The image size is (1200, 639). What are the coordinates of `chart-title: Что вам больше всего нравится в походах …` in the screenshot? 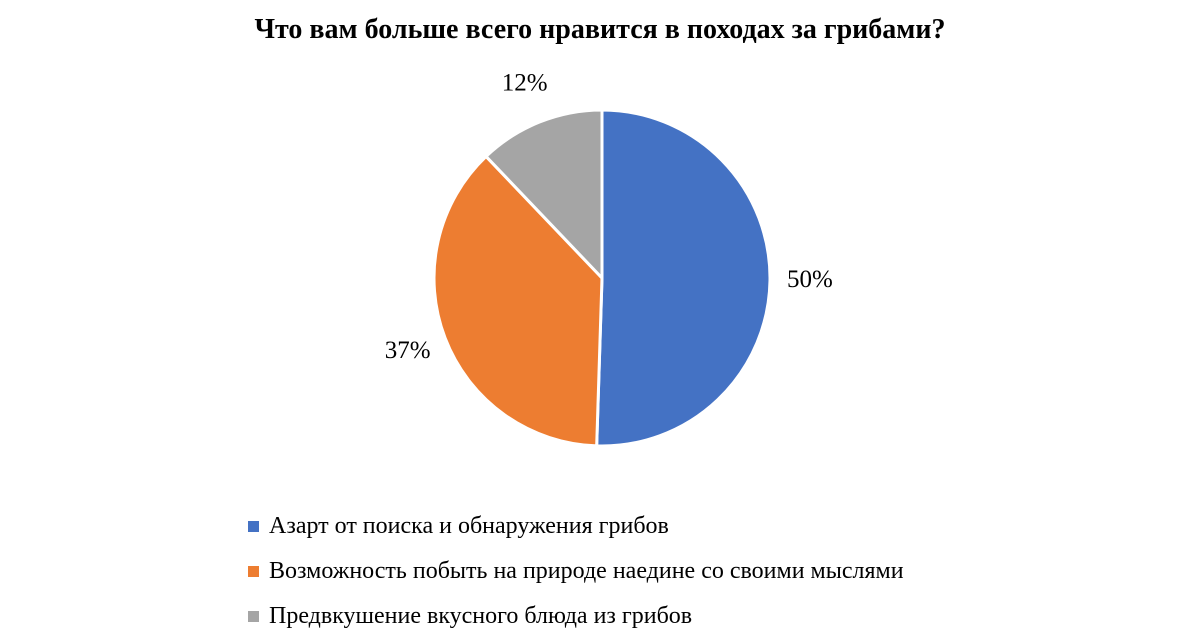 It's located at (600, 29).